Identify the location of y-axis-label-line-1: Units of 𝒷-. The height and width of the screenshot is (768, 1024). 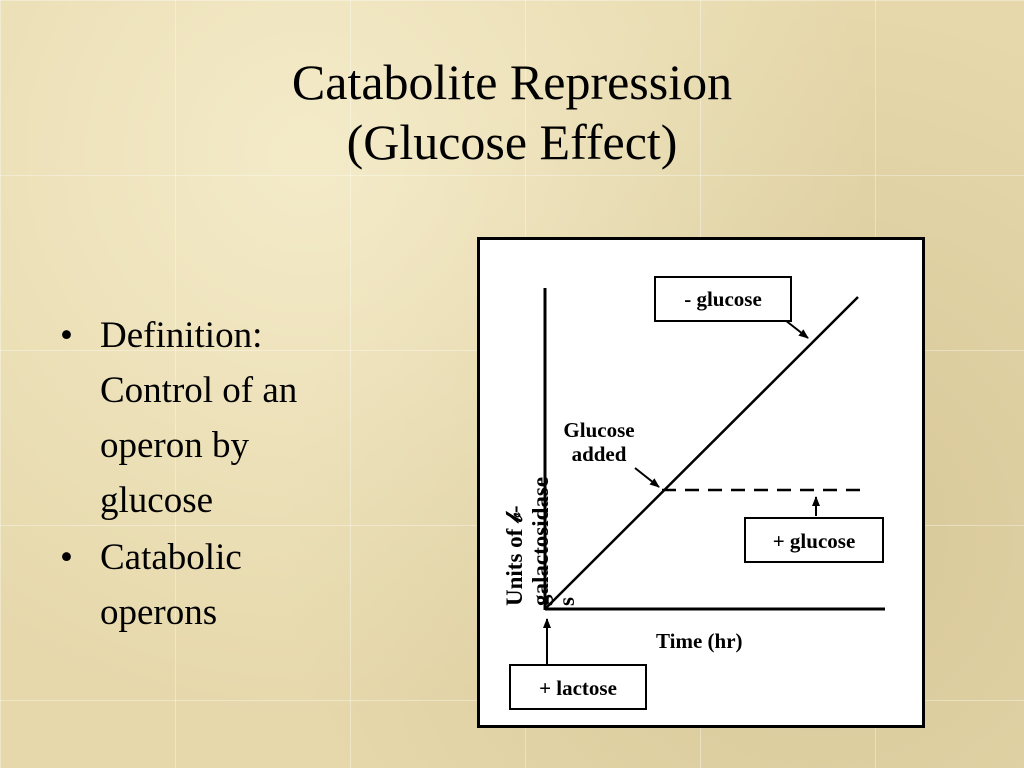
(514, 555).